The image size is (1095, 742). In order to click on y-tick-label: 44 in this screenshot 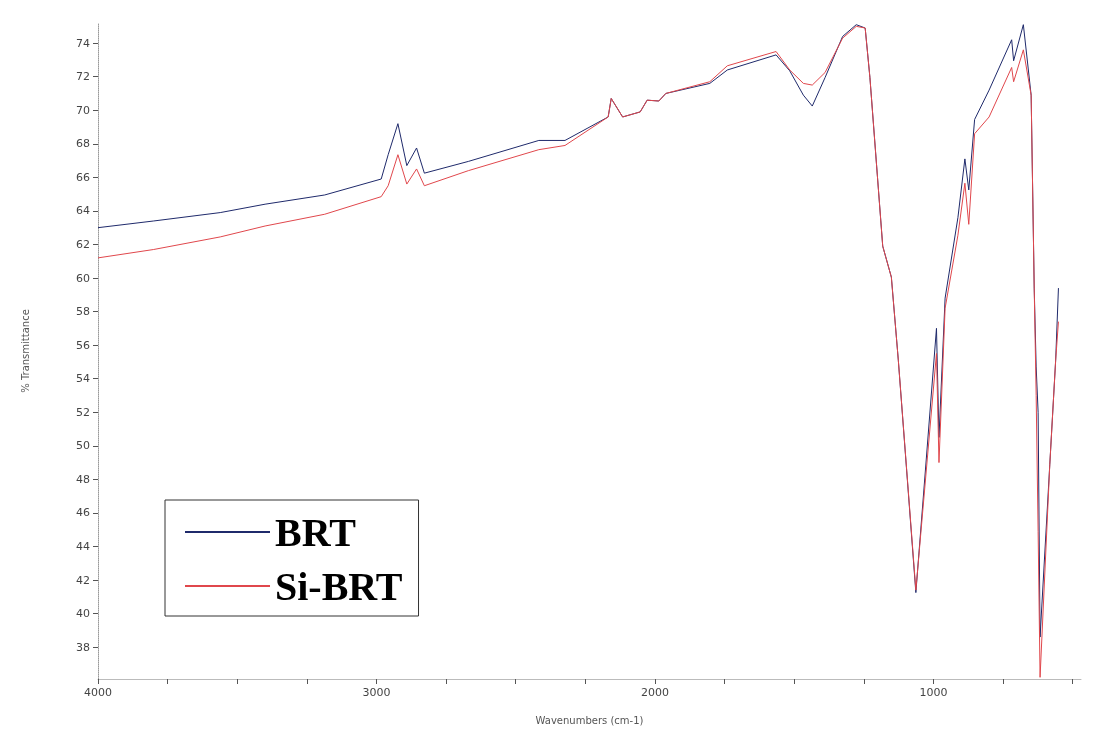, I will do `click(83, 546)`.